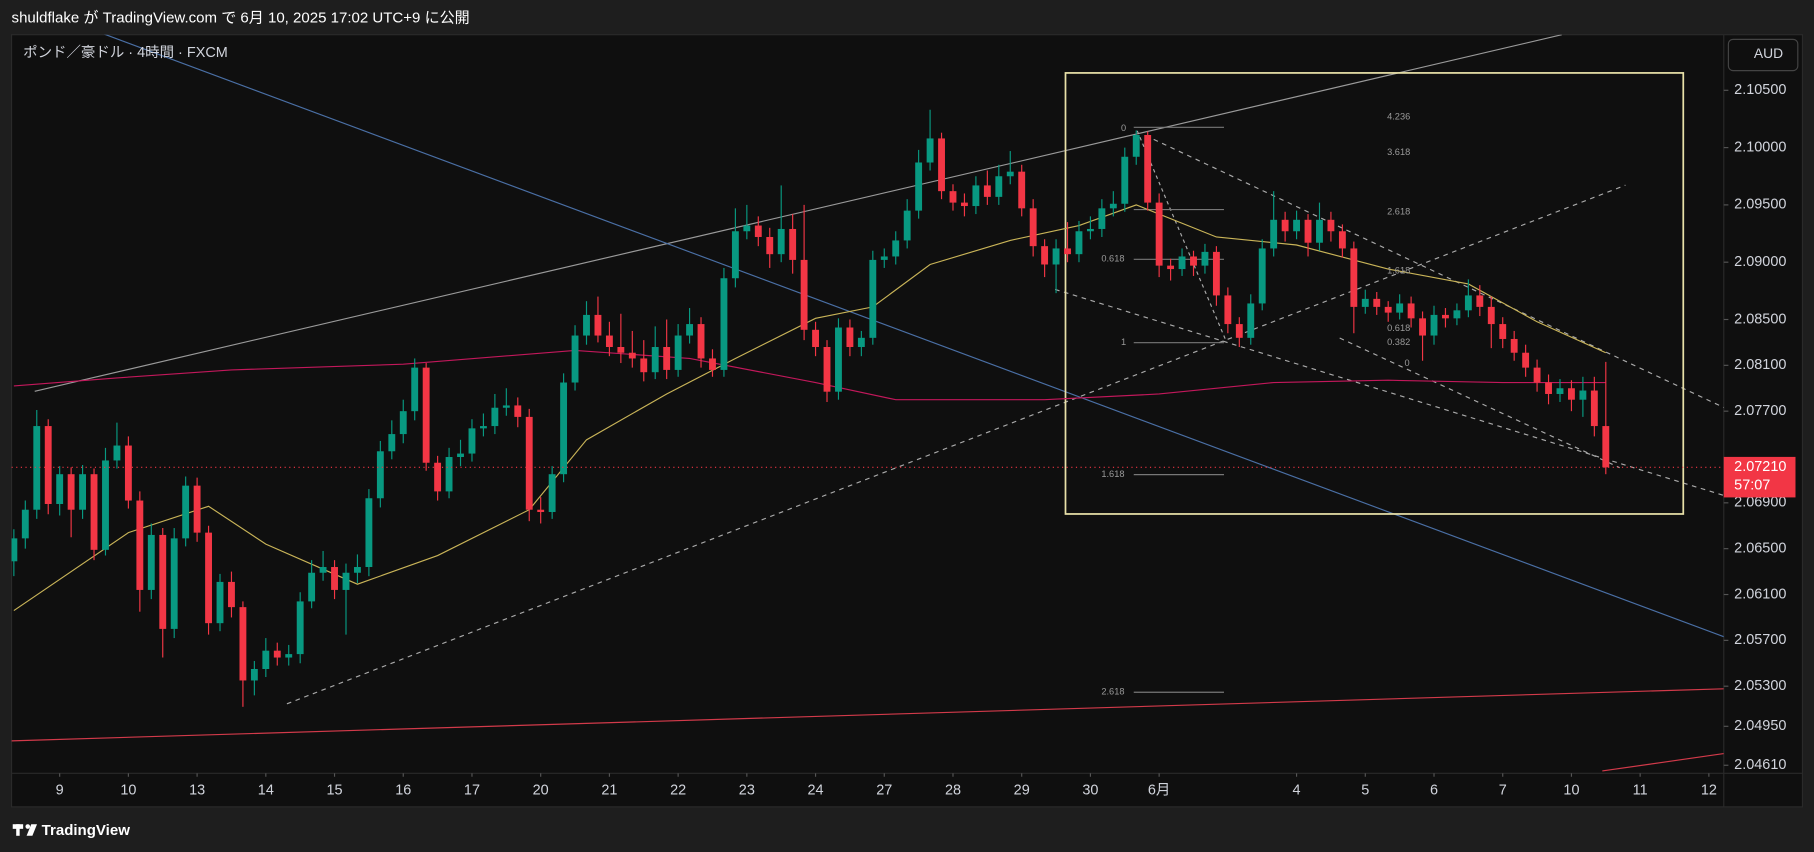 Image resolution: width=1814 pixels, height=852 pixels. What do you see at coordinates (816, 790) in the screenshot?
I see `x-tick-label: 24` at bounding box center [816, 790].